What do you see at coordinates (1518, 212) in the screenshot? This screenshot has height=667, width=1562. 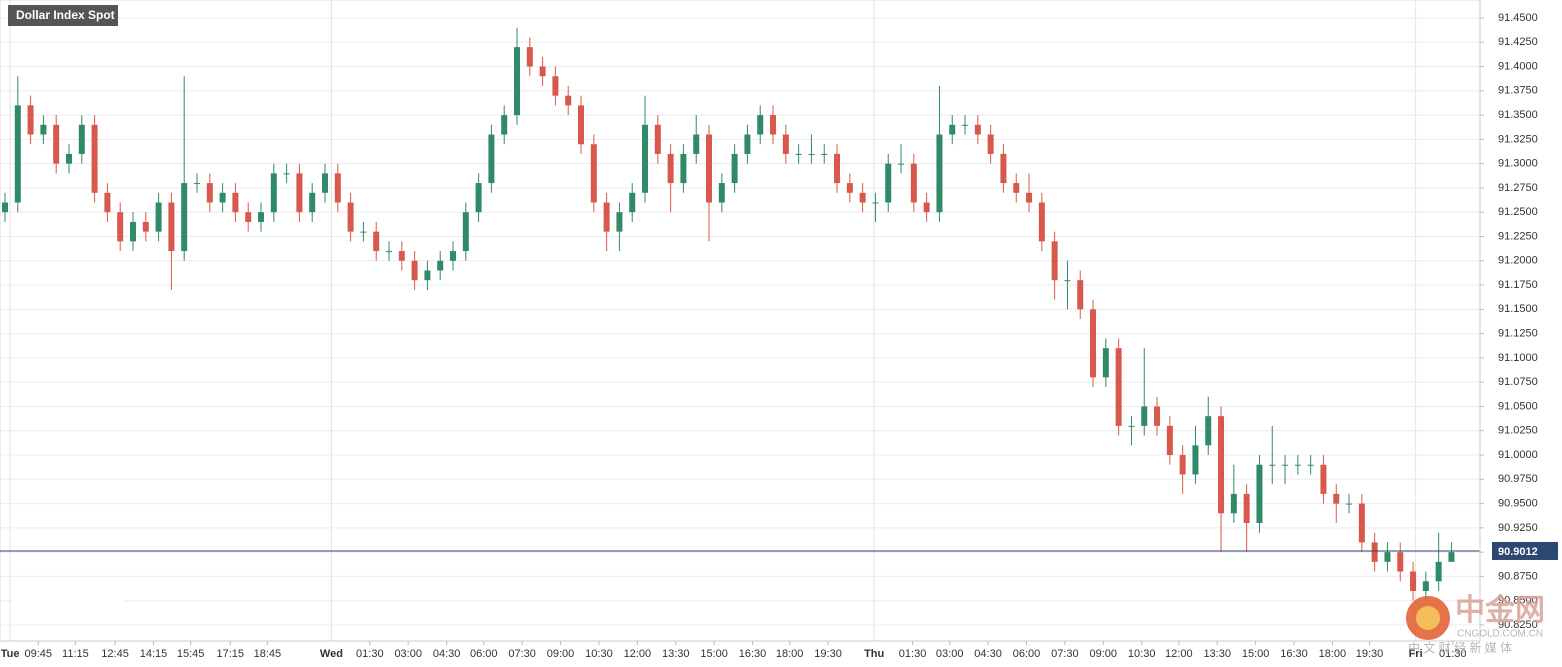 I see `y-tick-label: 91.2500` at bounding box center [1518, 212].